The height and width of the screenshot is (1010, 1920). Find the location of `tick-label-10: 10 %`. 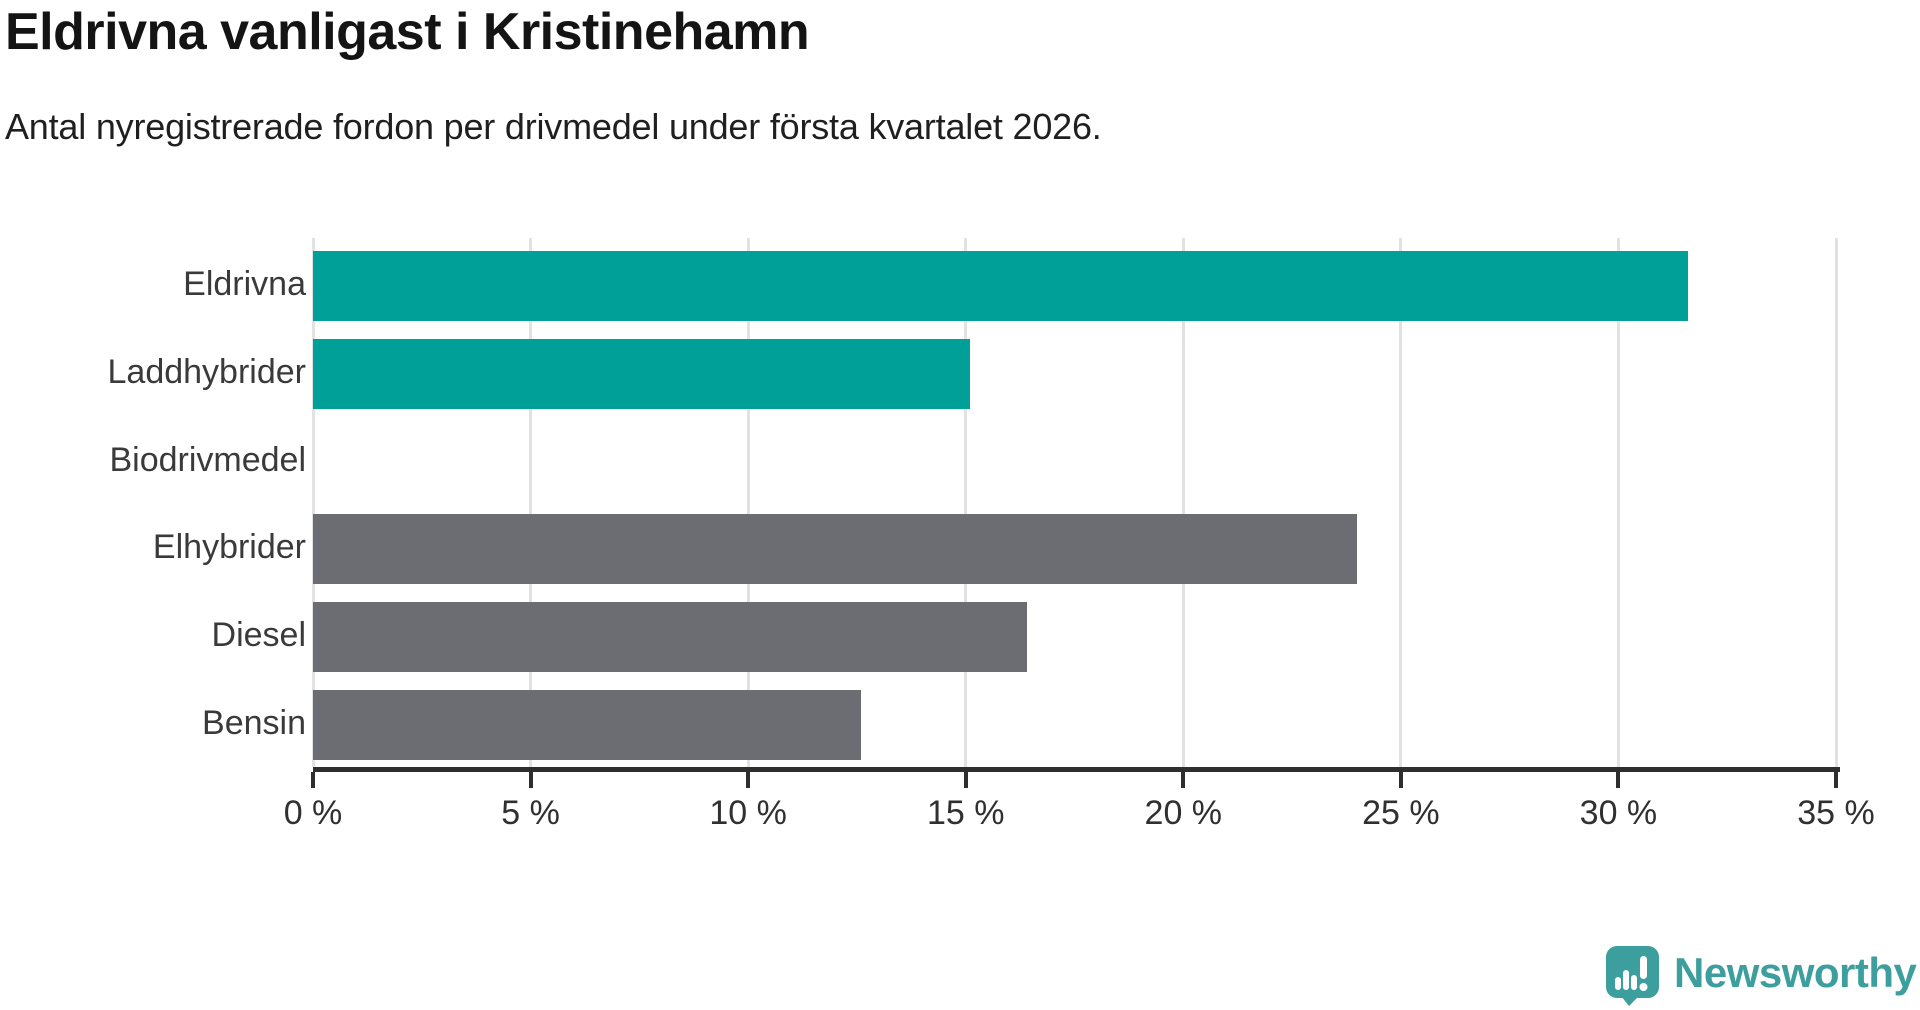

tick-label-10: 10 % is located at coordinates (748, 813).